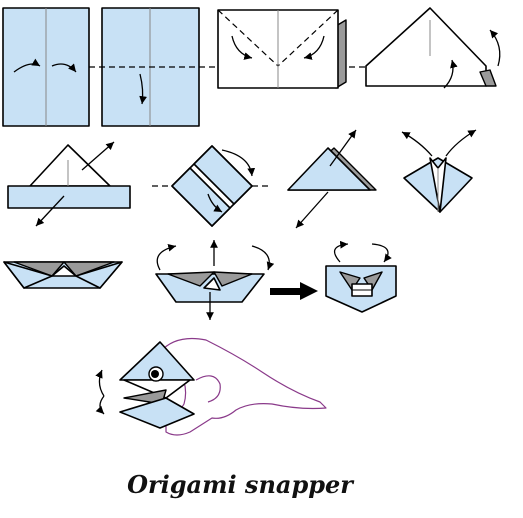 The width and height of the screenshot is (523, 518). What do you see at coordinates (46, 67) in the screenshot?
I see `step-1-paper-sheet` at bounding box center [46, 67].